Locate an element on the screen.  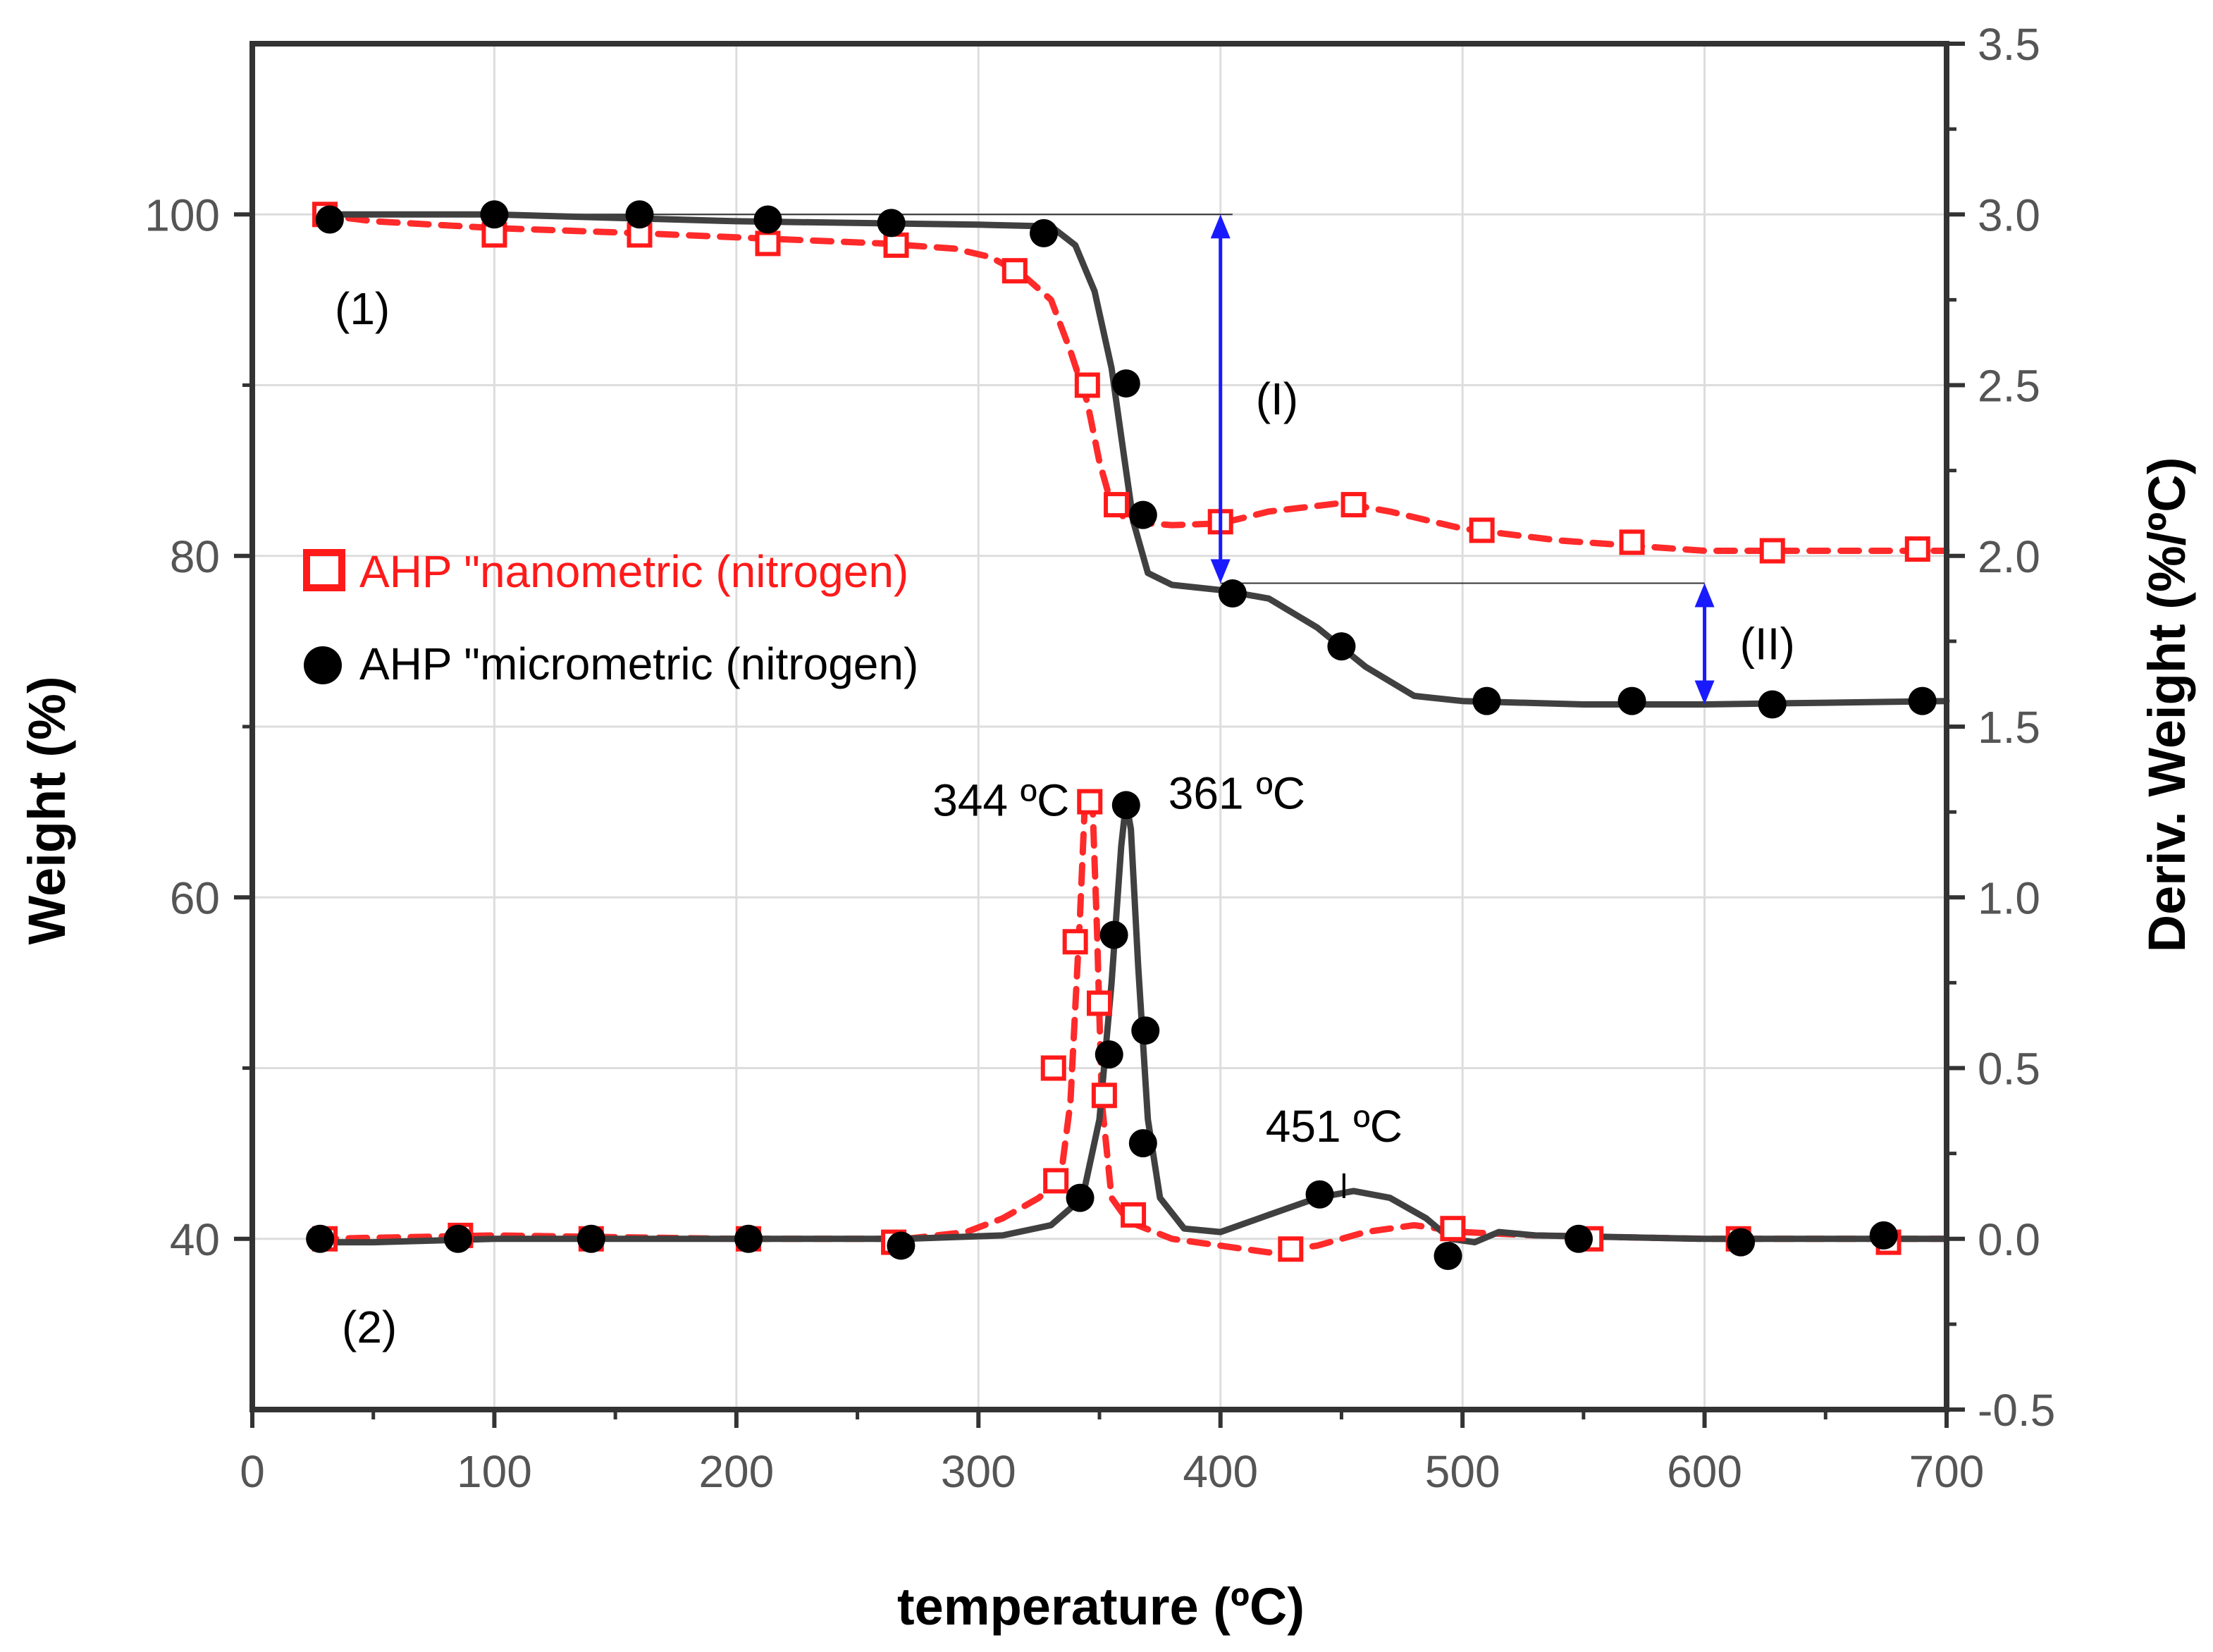
peak-label-451: 451 ºC is located at coordinates (1334, 1126).